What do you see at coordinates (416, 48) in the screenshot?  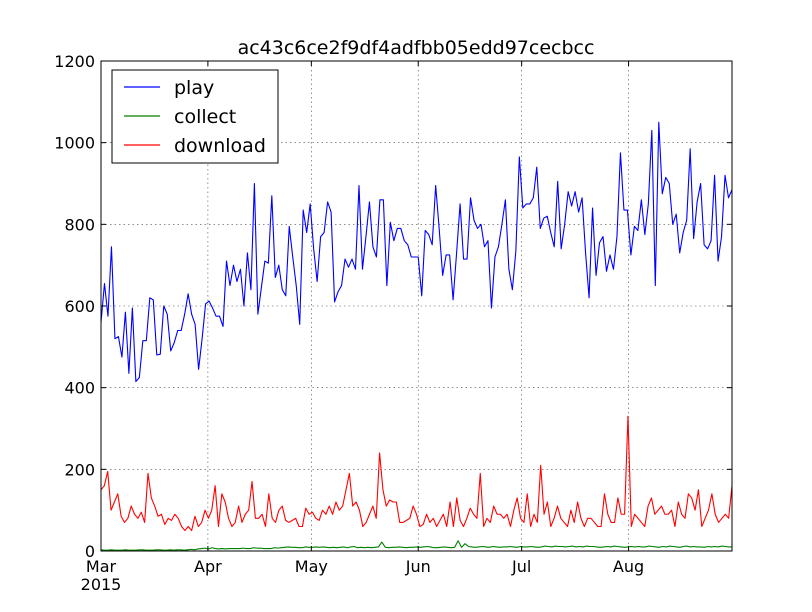 I see `chart-title: ac43c6ce2f9df4adfbb05edd97cecbcc` at bounding box center [416, 48].